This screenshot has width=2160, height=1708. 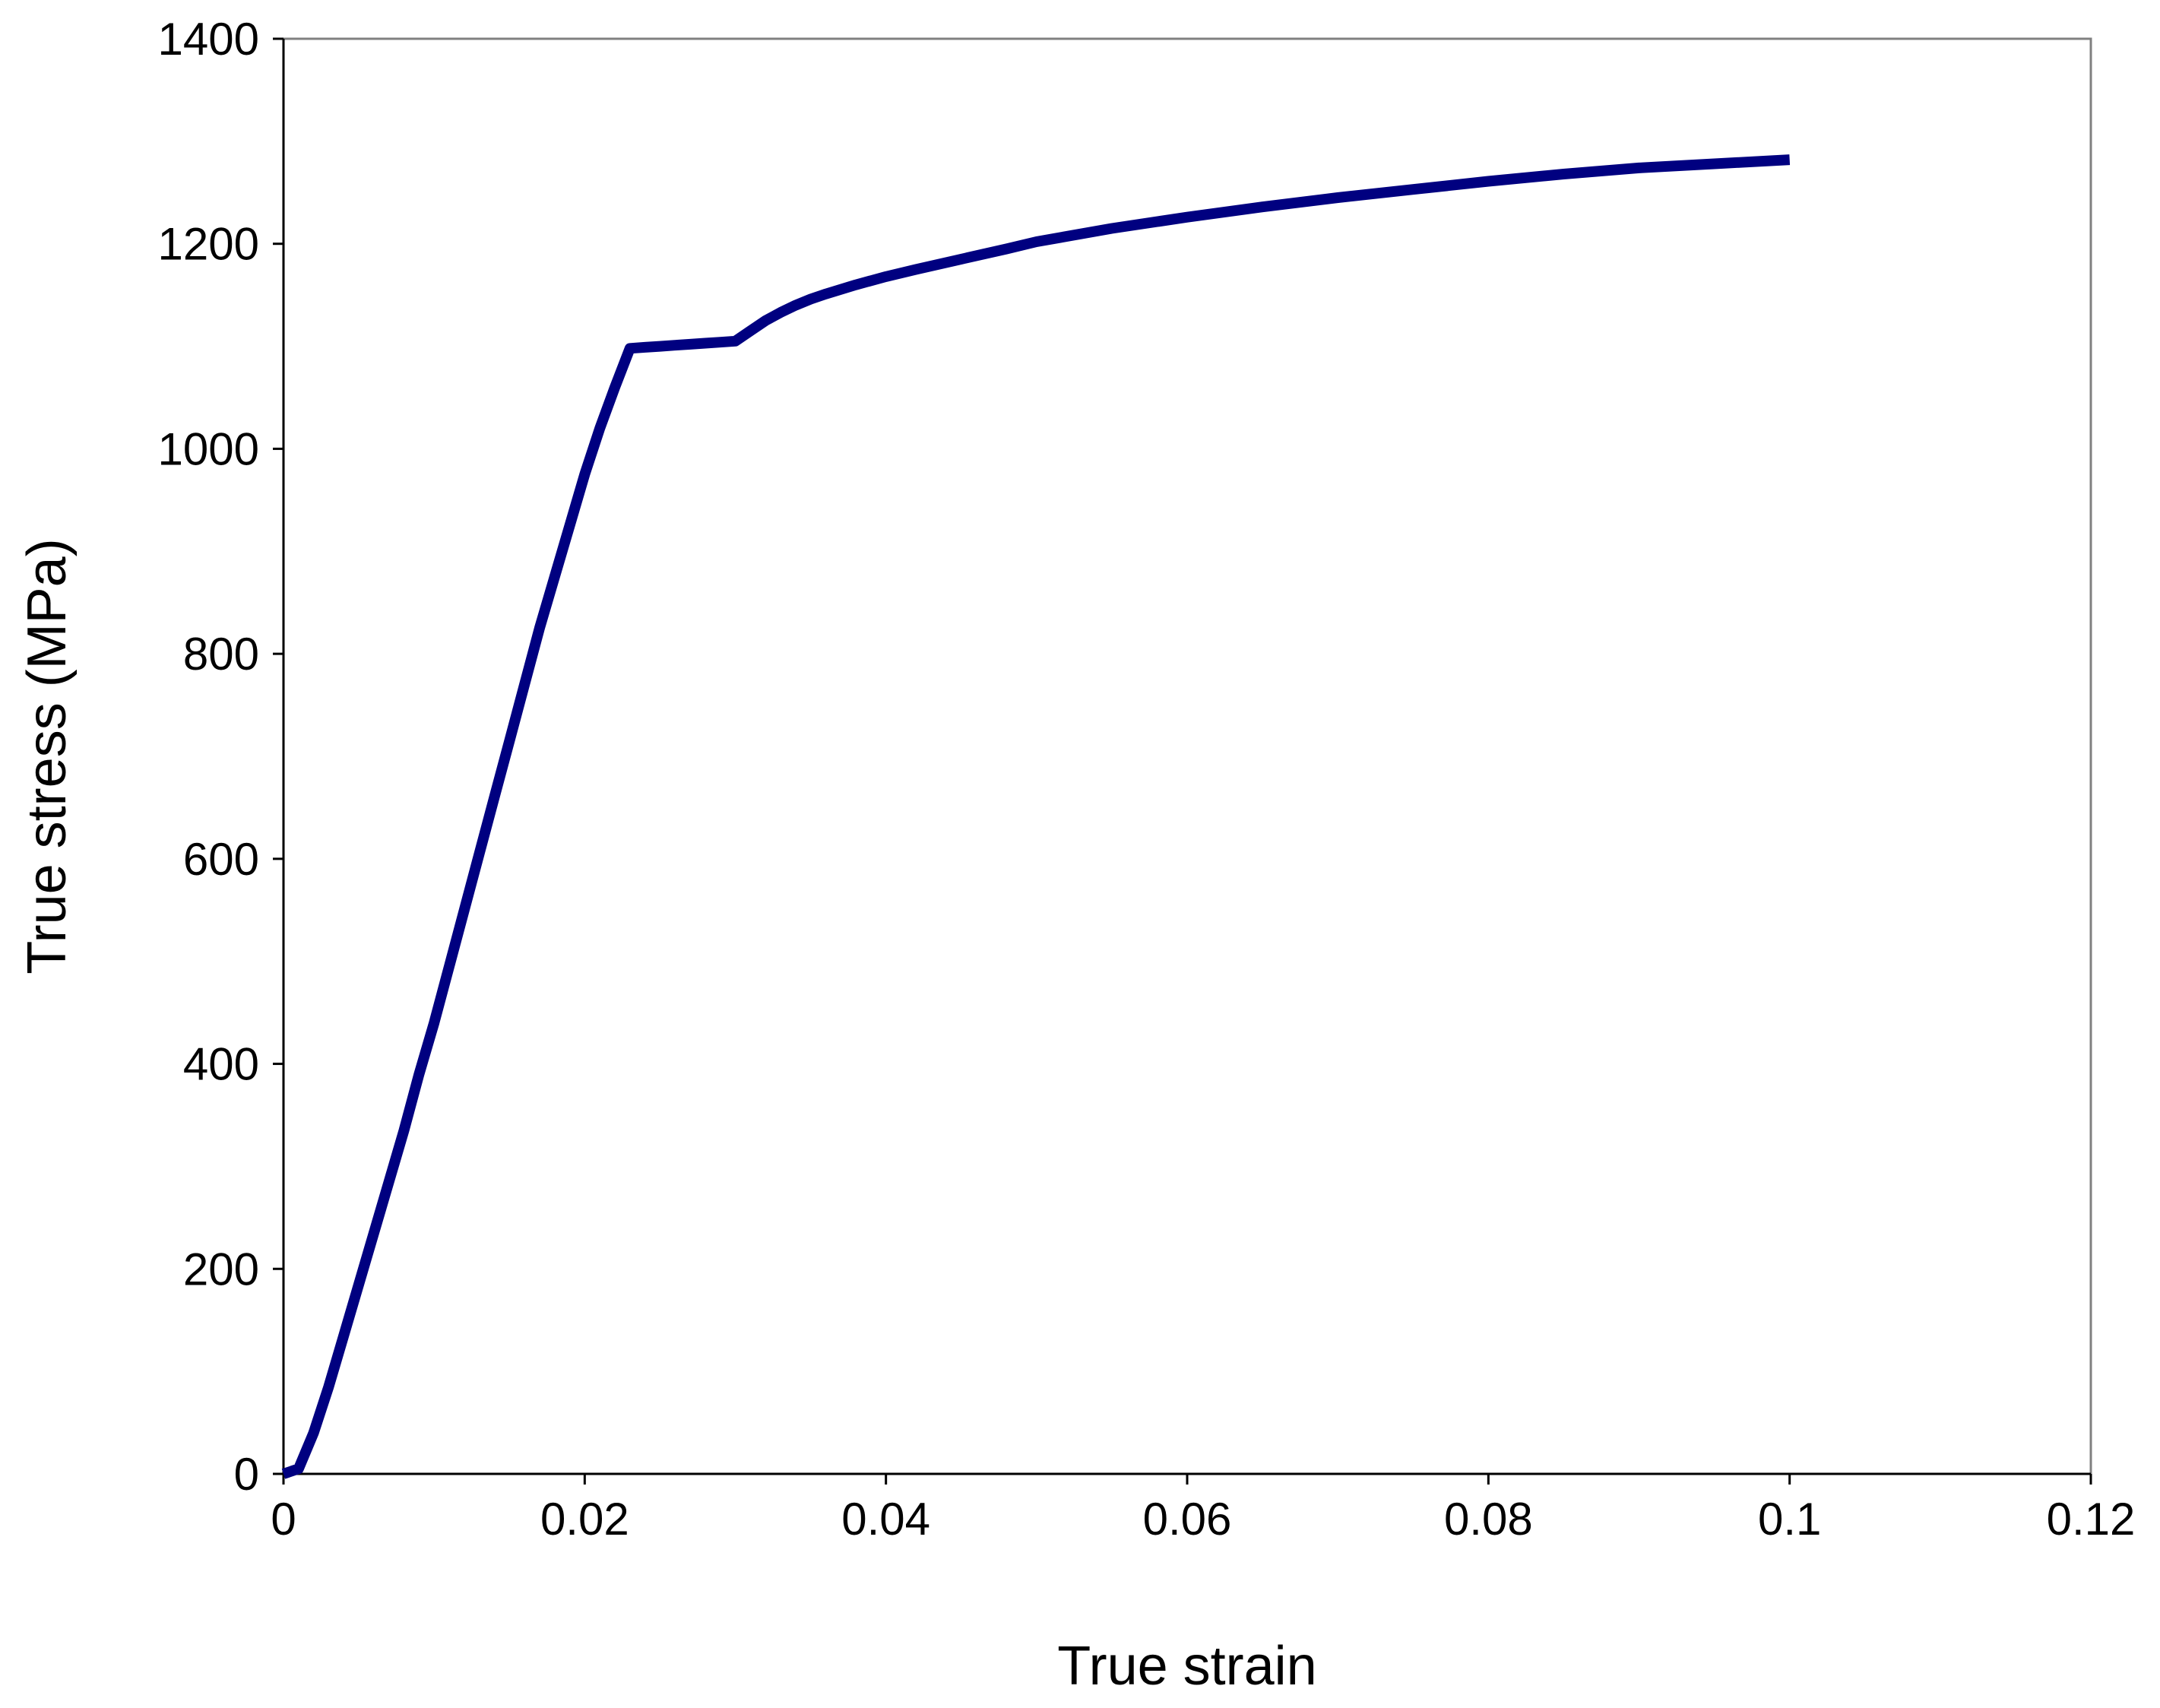 What do you see at coordinates (221, 1064) in the screenshot?
I see `y-tick-label: 400` at bounding box center [221, 1064].